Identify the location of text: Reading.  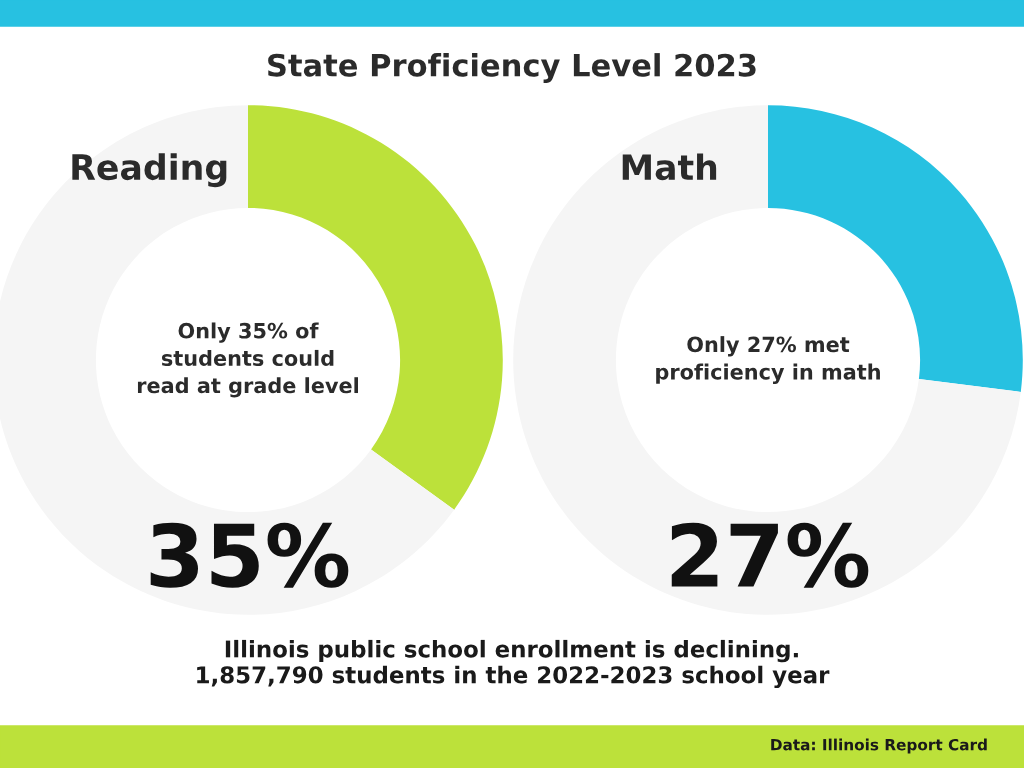
(149, 170).